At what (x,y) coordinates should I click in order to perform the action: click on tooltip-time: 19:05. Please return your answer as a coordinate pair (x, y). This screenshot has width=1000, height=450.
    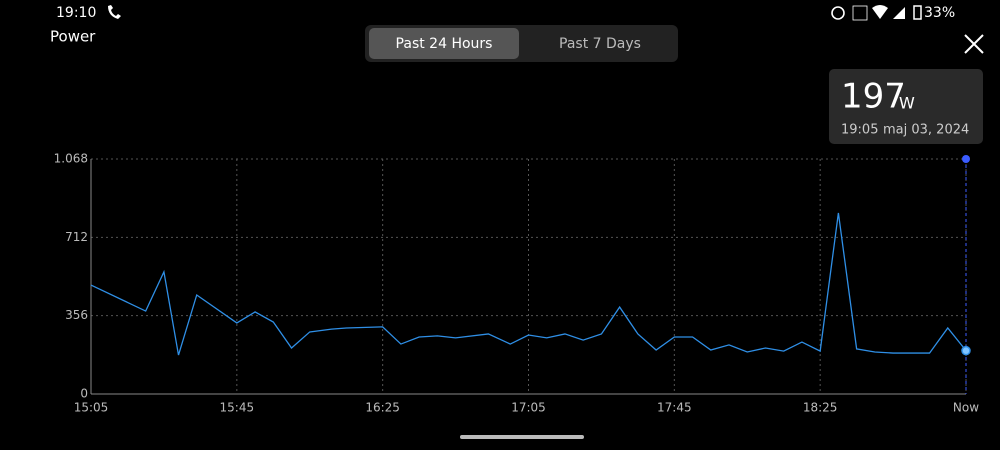
    Looking at the image, I should click on (859, 130).